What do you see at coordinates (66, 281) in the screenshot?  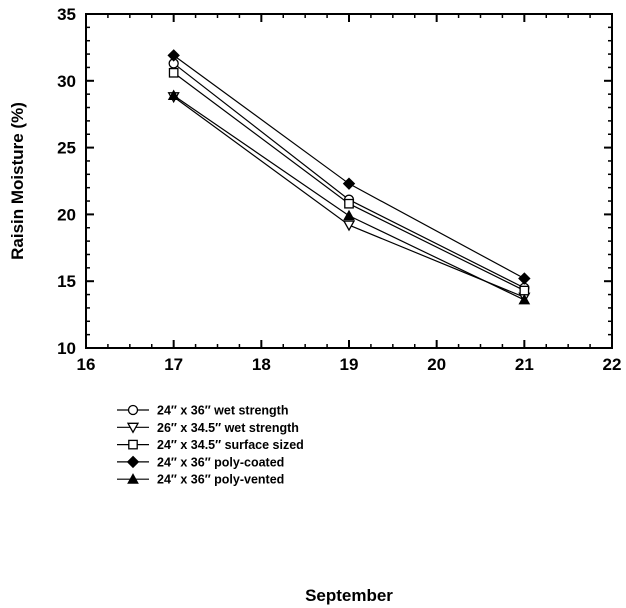 I see `y-tick-label: 15` at bounding box center [66, 281].